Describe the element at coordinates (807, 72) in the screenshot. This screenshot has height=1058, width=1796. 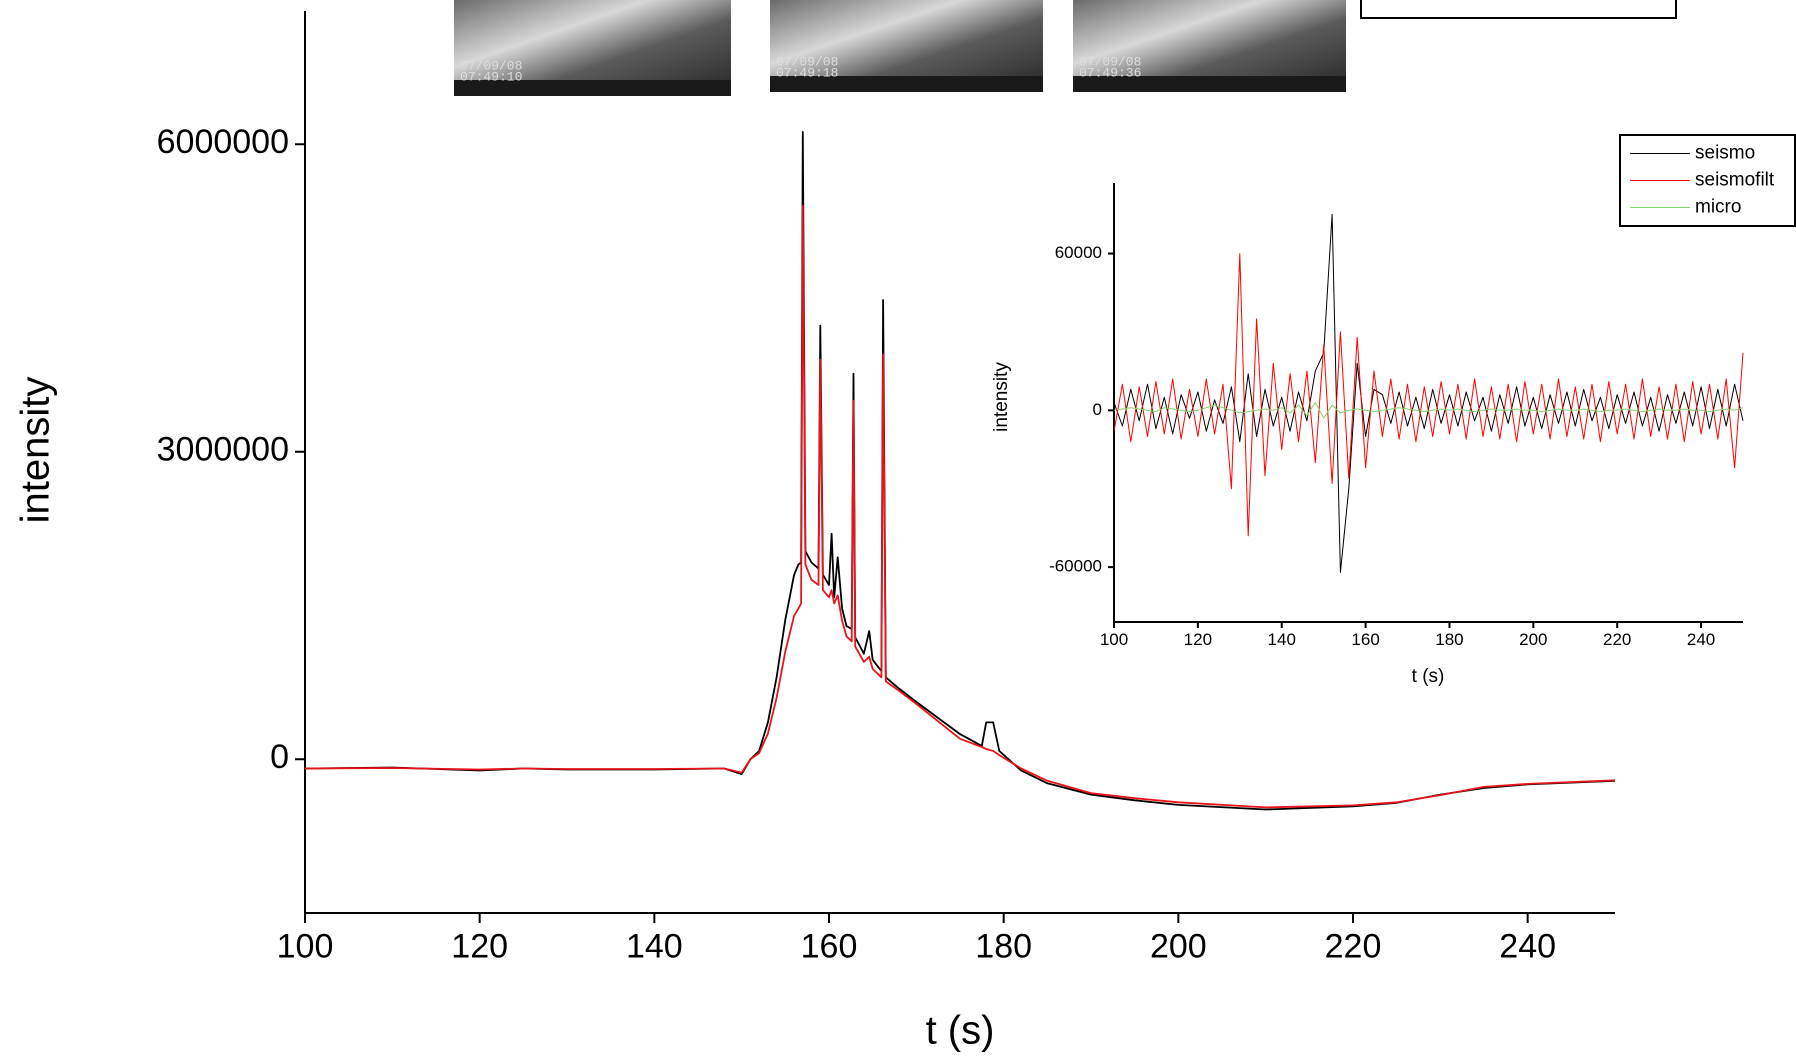
I see `photo-time: 07:49:18` at that location.